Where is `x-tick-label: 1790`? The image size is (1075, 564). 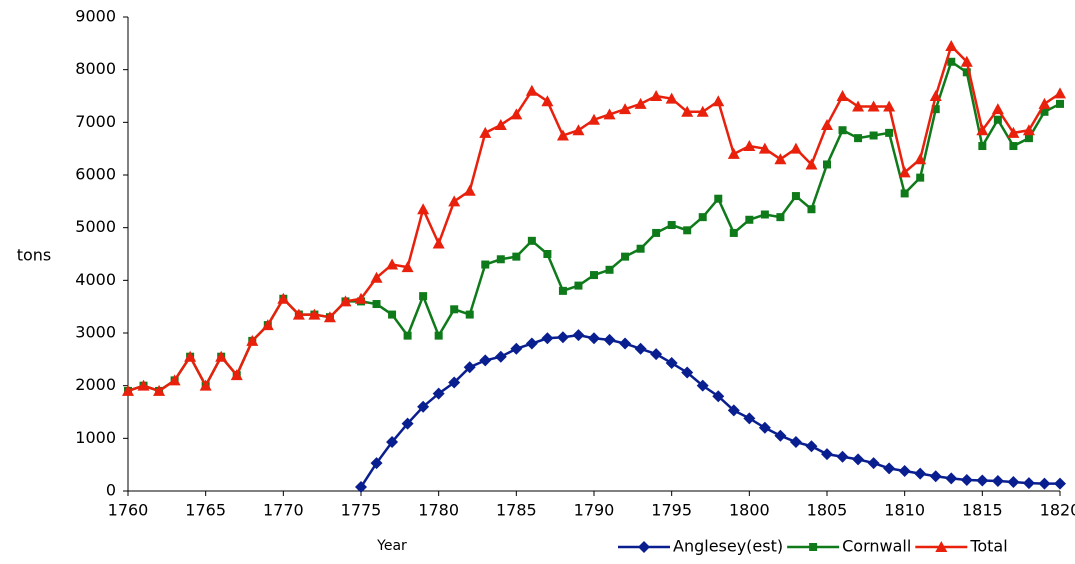 x-tick-label: 1790 is located at coordinates (594, 510).